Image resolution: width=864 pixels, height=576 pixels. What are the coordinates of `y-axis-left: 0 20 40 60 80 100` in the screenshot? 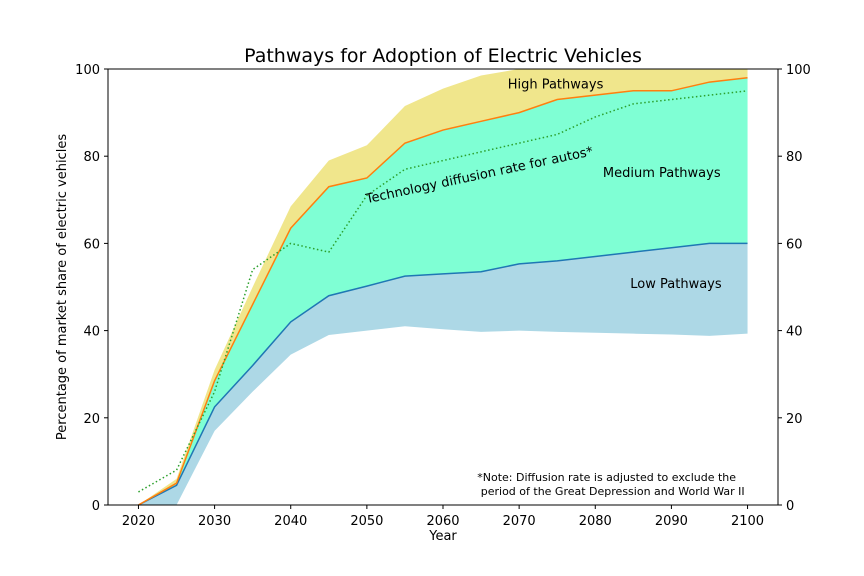 It's located at (91, 288).